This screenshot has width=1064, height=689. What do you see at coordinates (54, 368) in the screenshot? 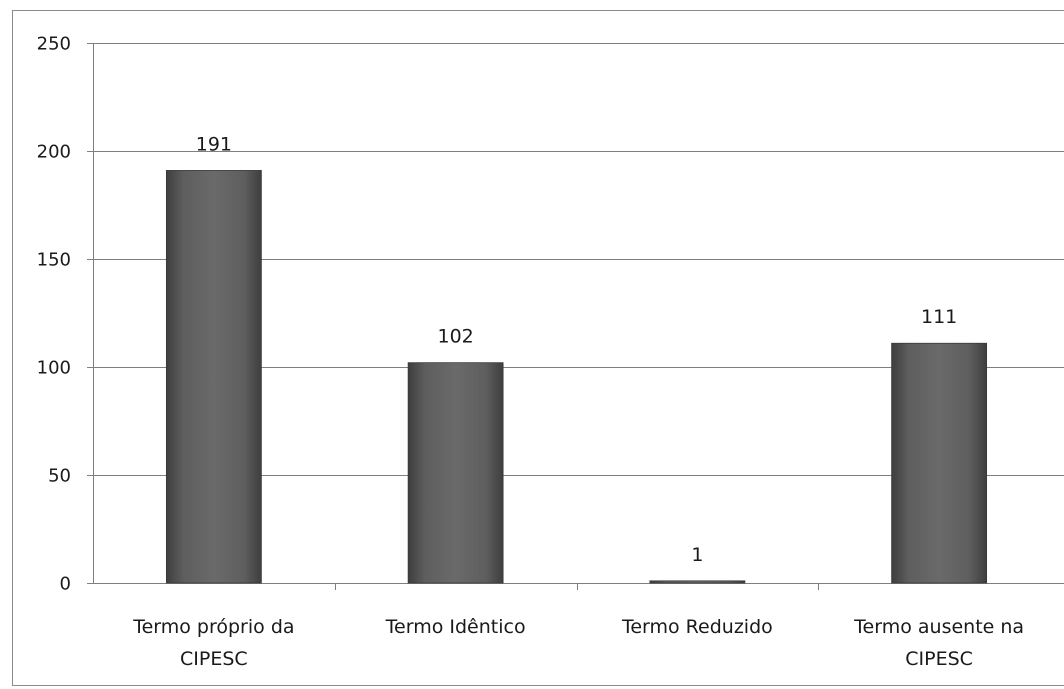
I see `y-tick-label: 100` at bounding box center [54, 368].